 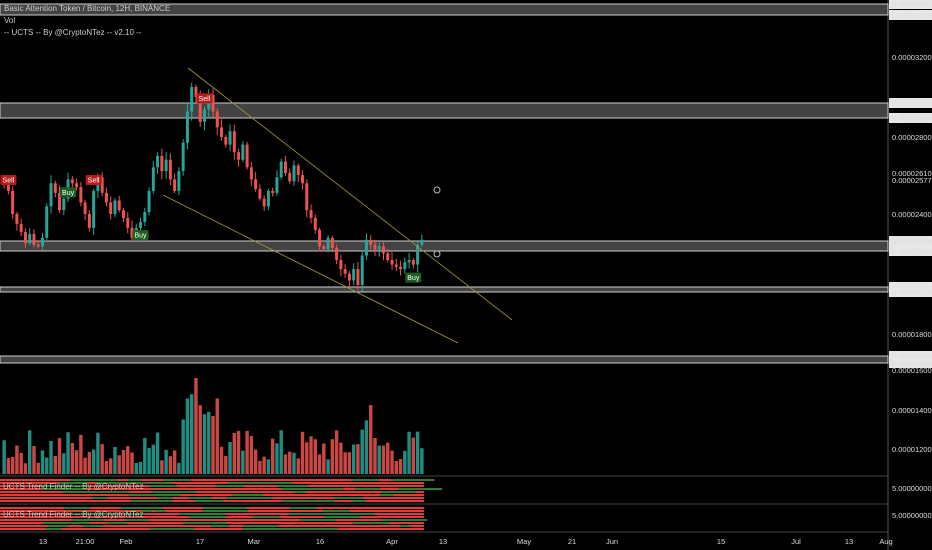 What do you see at coordinates (126, 541) in the screenshot?
I see `x-tick-label: Feb` at bounding box center [126, 541].